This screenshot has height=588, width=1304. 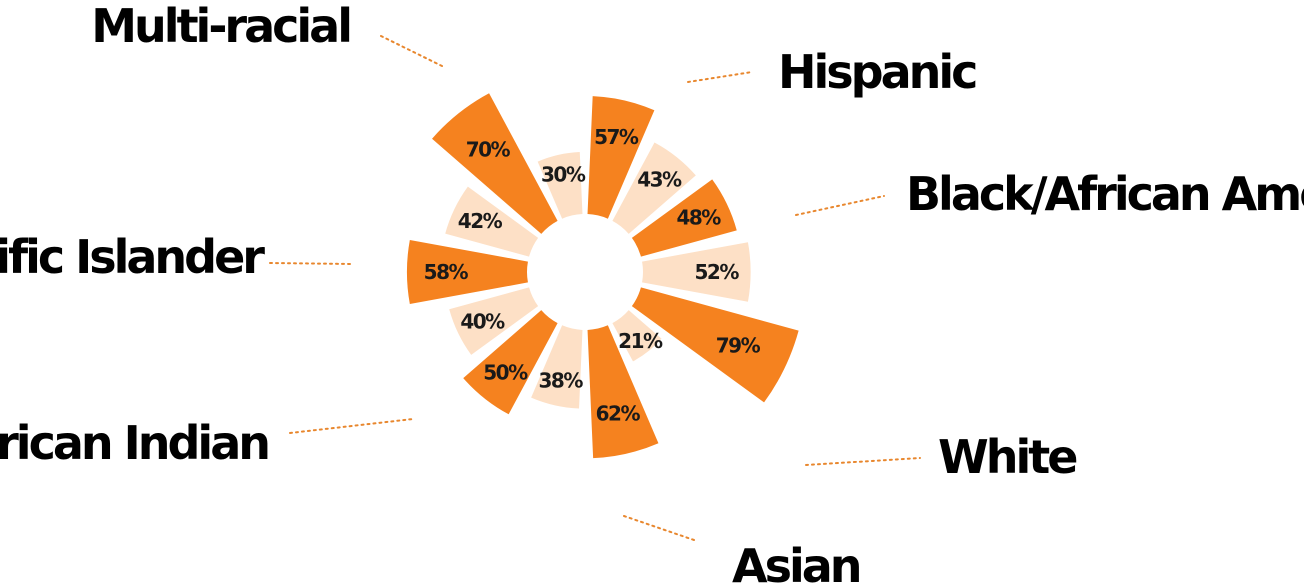 I want to click on category-label-asian: Asian, so click(x=796, y=563).